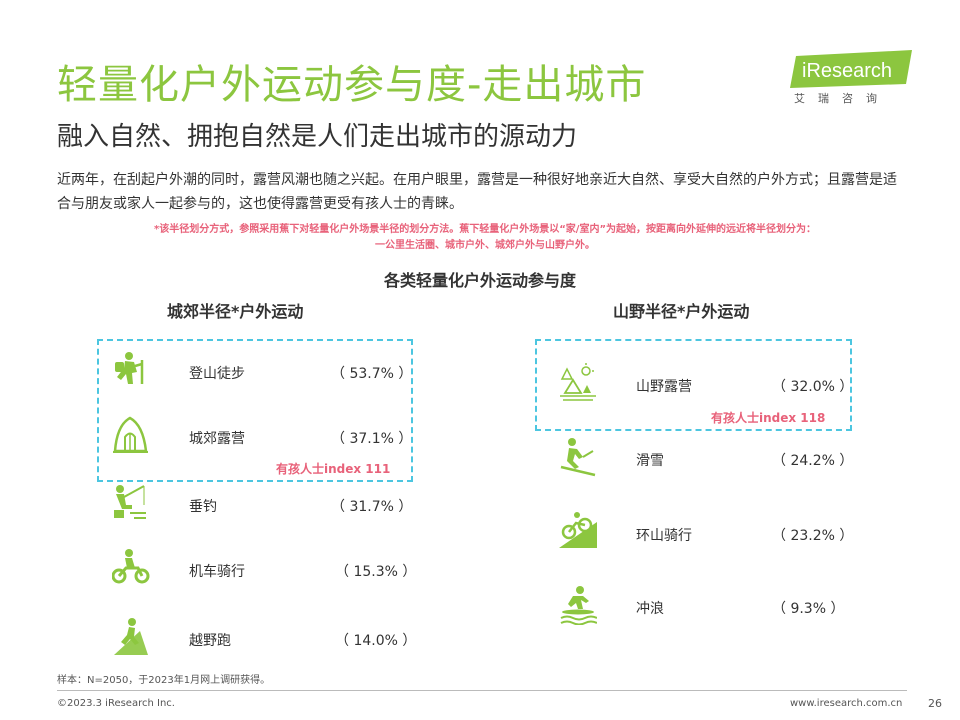 This screenshot has height=720, width=960. I want to click on item-value: （ 15.3% ）, so click(375, 571).